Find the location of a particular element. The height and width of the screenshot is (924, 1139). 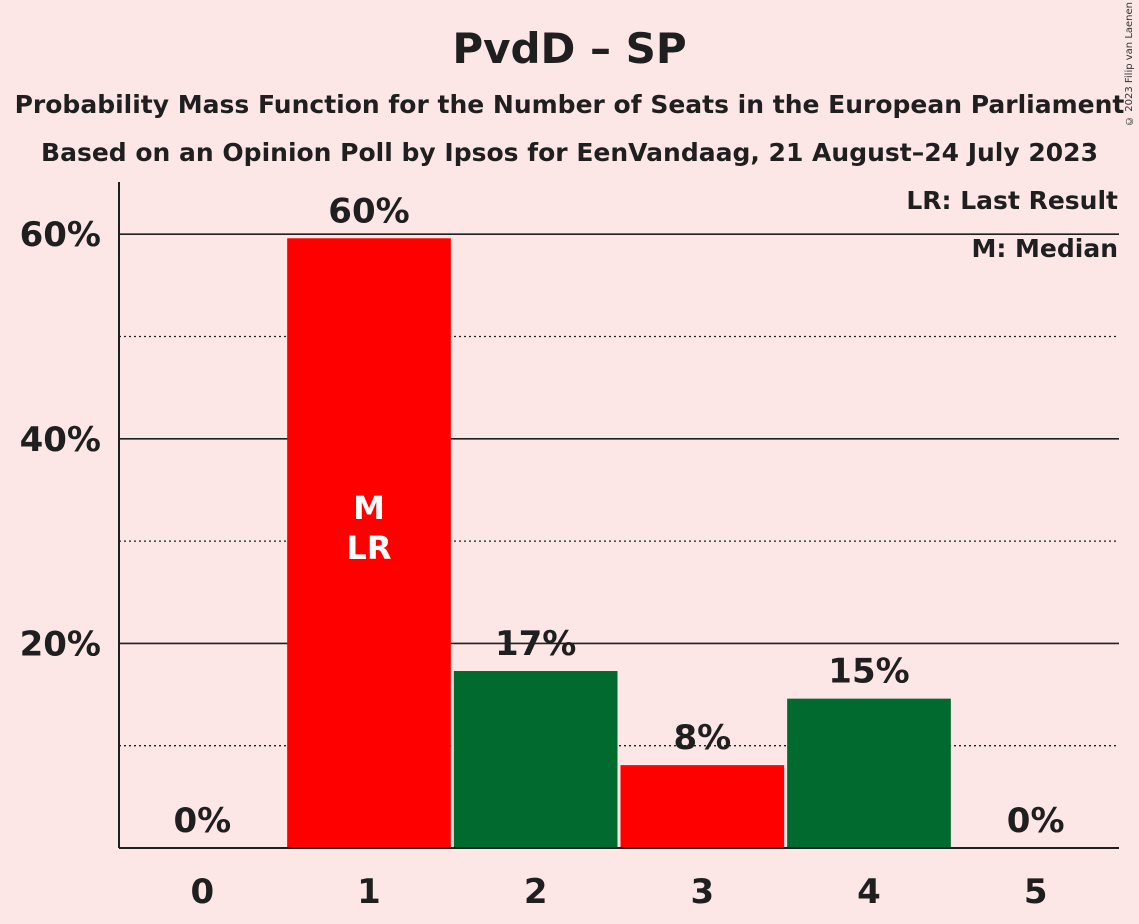

x-tick-label: 1 is located at coordinates (369, 892).